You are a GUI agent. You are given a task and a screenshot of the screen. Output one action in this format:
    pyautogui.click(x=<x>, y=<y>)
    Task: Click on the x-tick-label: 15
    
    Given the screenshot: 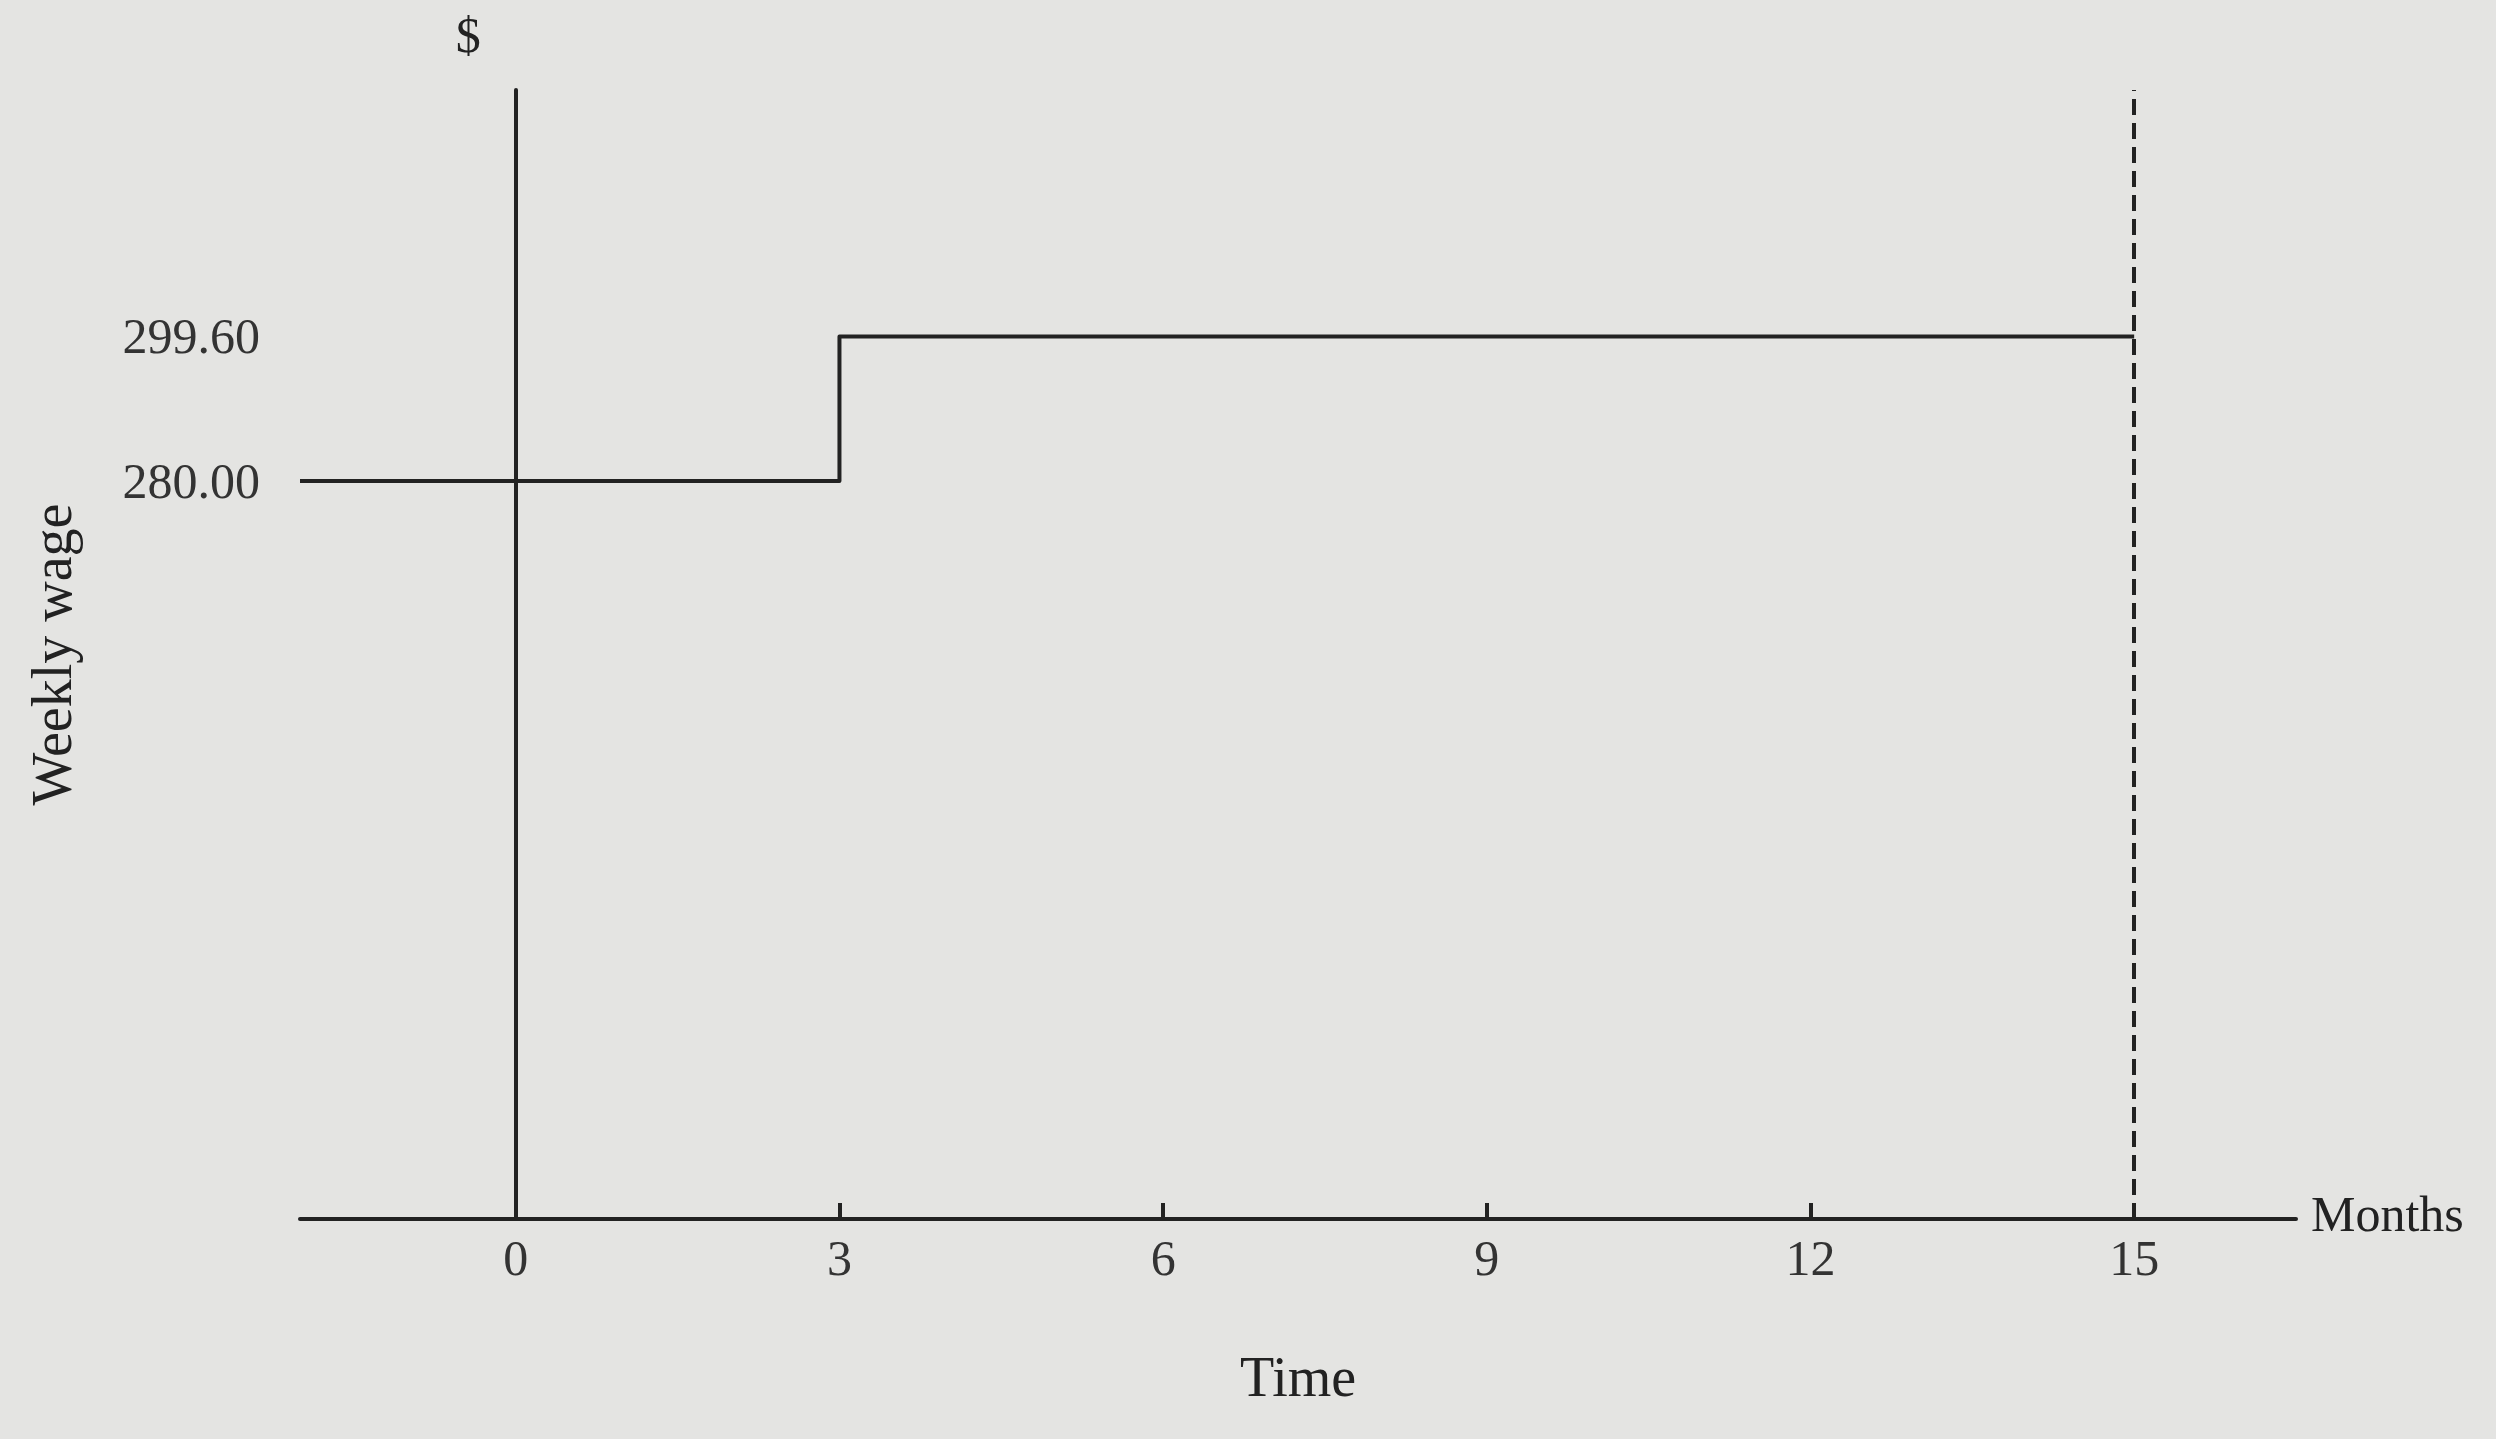 What is the action you would take?
    pyautogui.click(x=2134, y=1258)
    